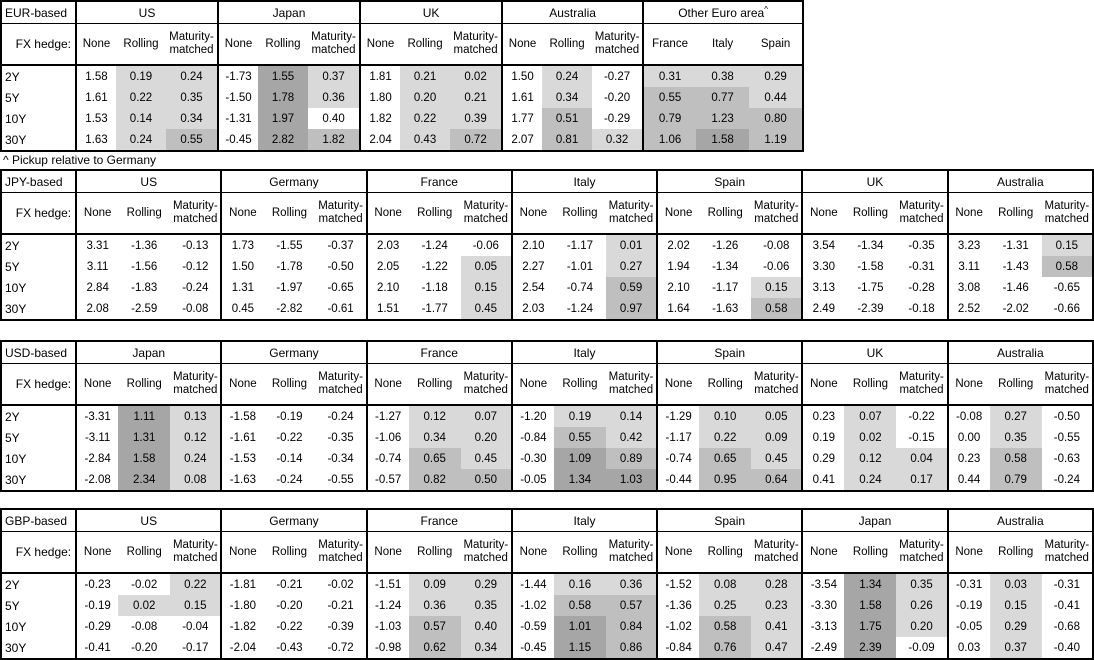  What do you see at coordinates (723, 76) in the screenshot?
I see `value-cell: 0.38` at bounding box center [723, 76].